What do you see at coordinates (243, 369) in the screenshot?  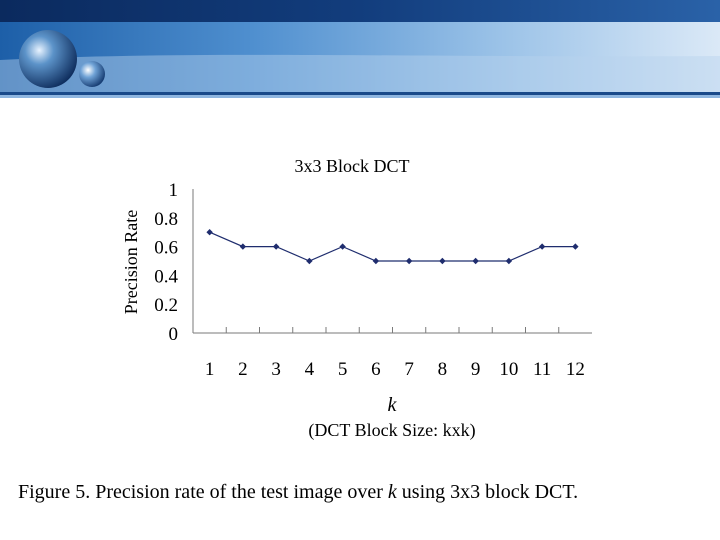 I see `x-tick-label: 2` at bounding box center [243, 369].